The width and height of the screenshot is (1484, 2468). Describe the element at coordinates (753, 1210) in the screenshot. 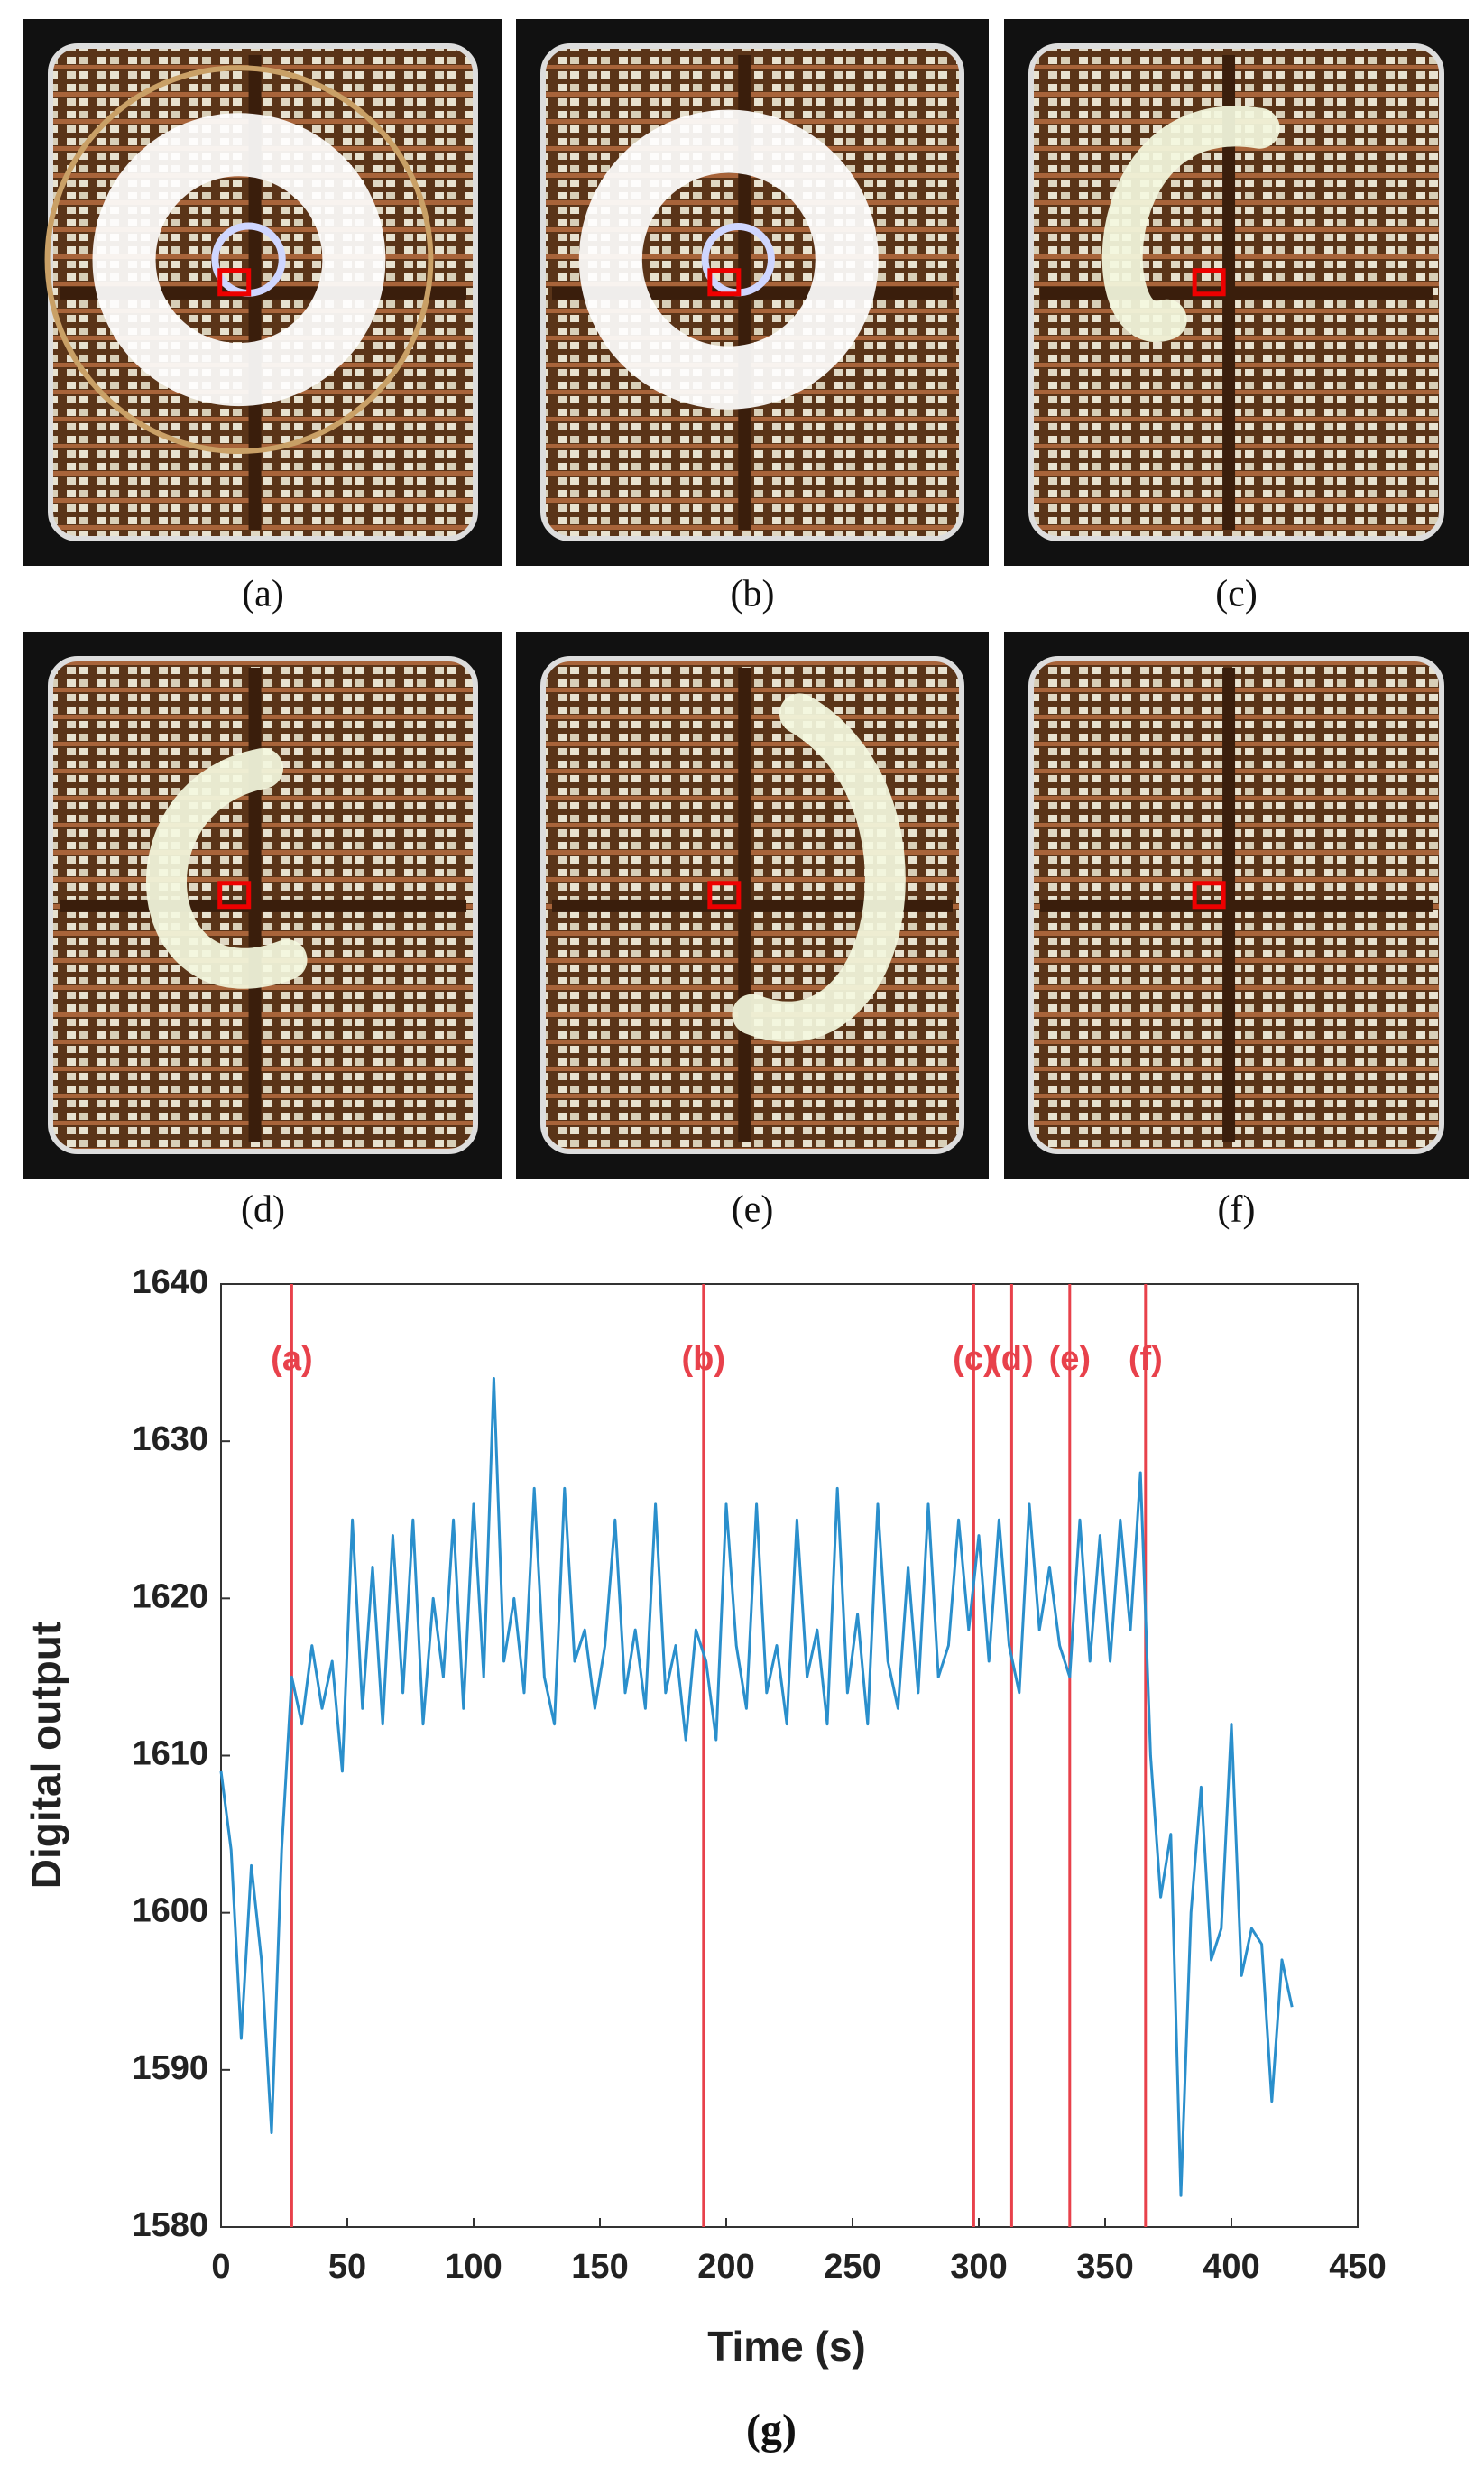

I see `photo-label: (e)` at that location.